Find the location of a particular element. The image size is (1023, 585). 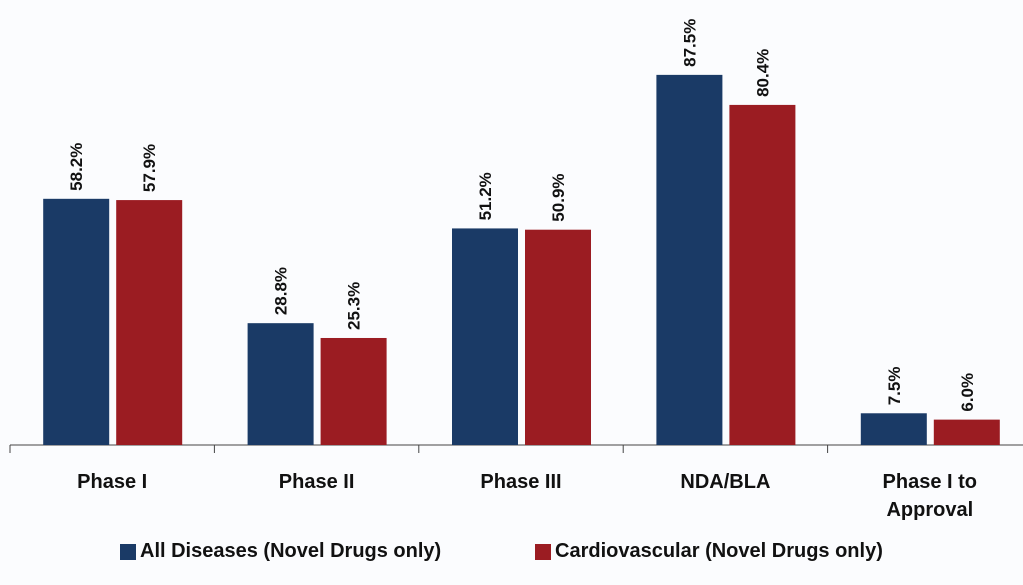

legend-item: All Diseases (Novel Drugs only) is located at coordinates (280, 551).